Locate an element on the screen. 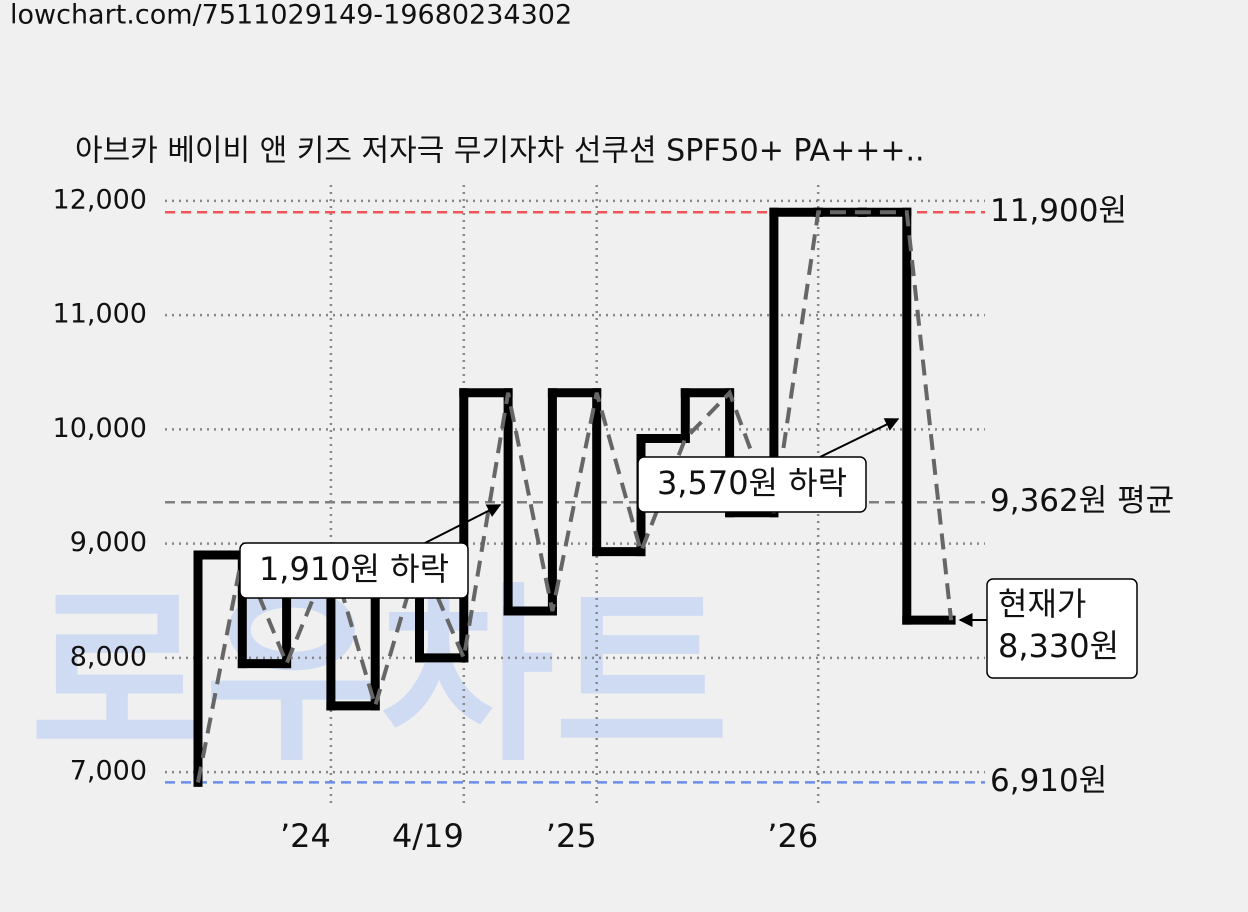 The image size is (1248, 912). x-tick-label: ’25 is located at coordinates (571, 836).